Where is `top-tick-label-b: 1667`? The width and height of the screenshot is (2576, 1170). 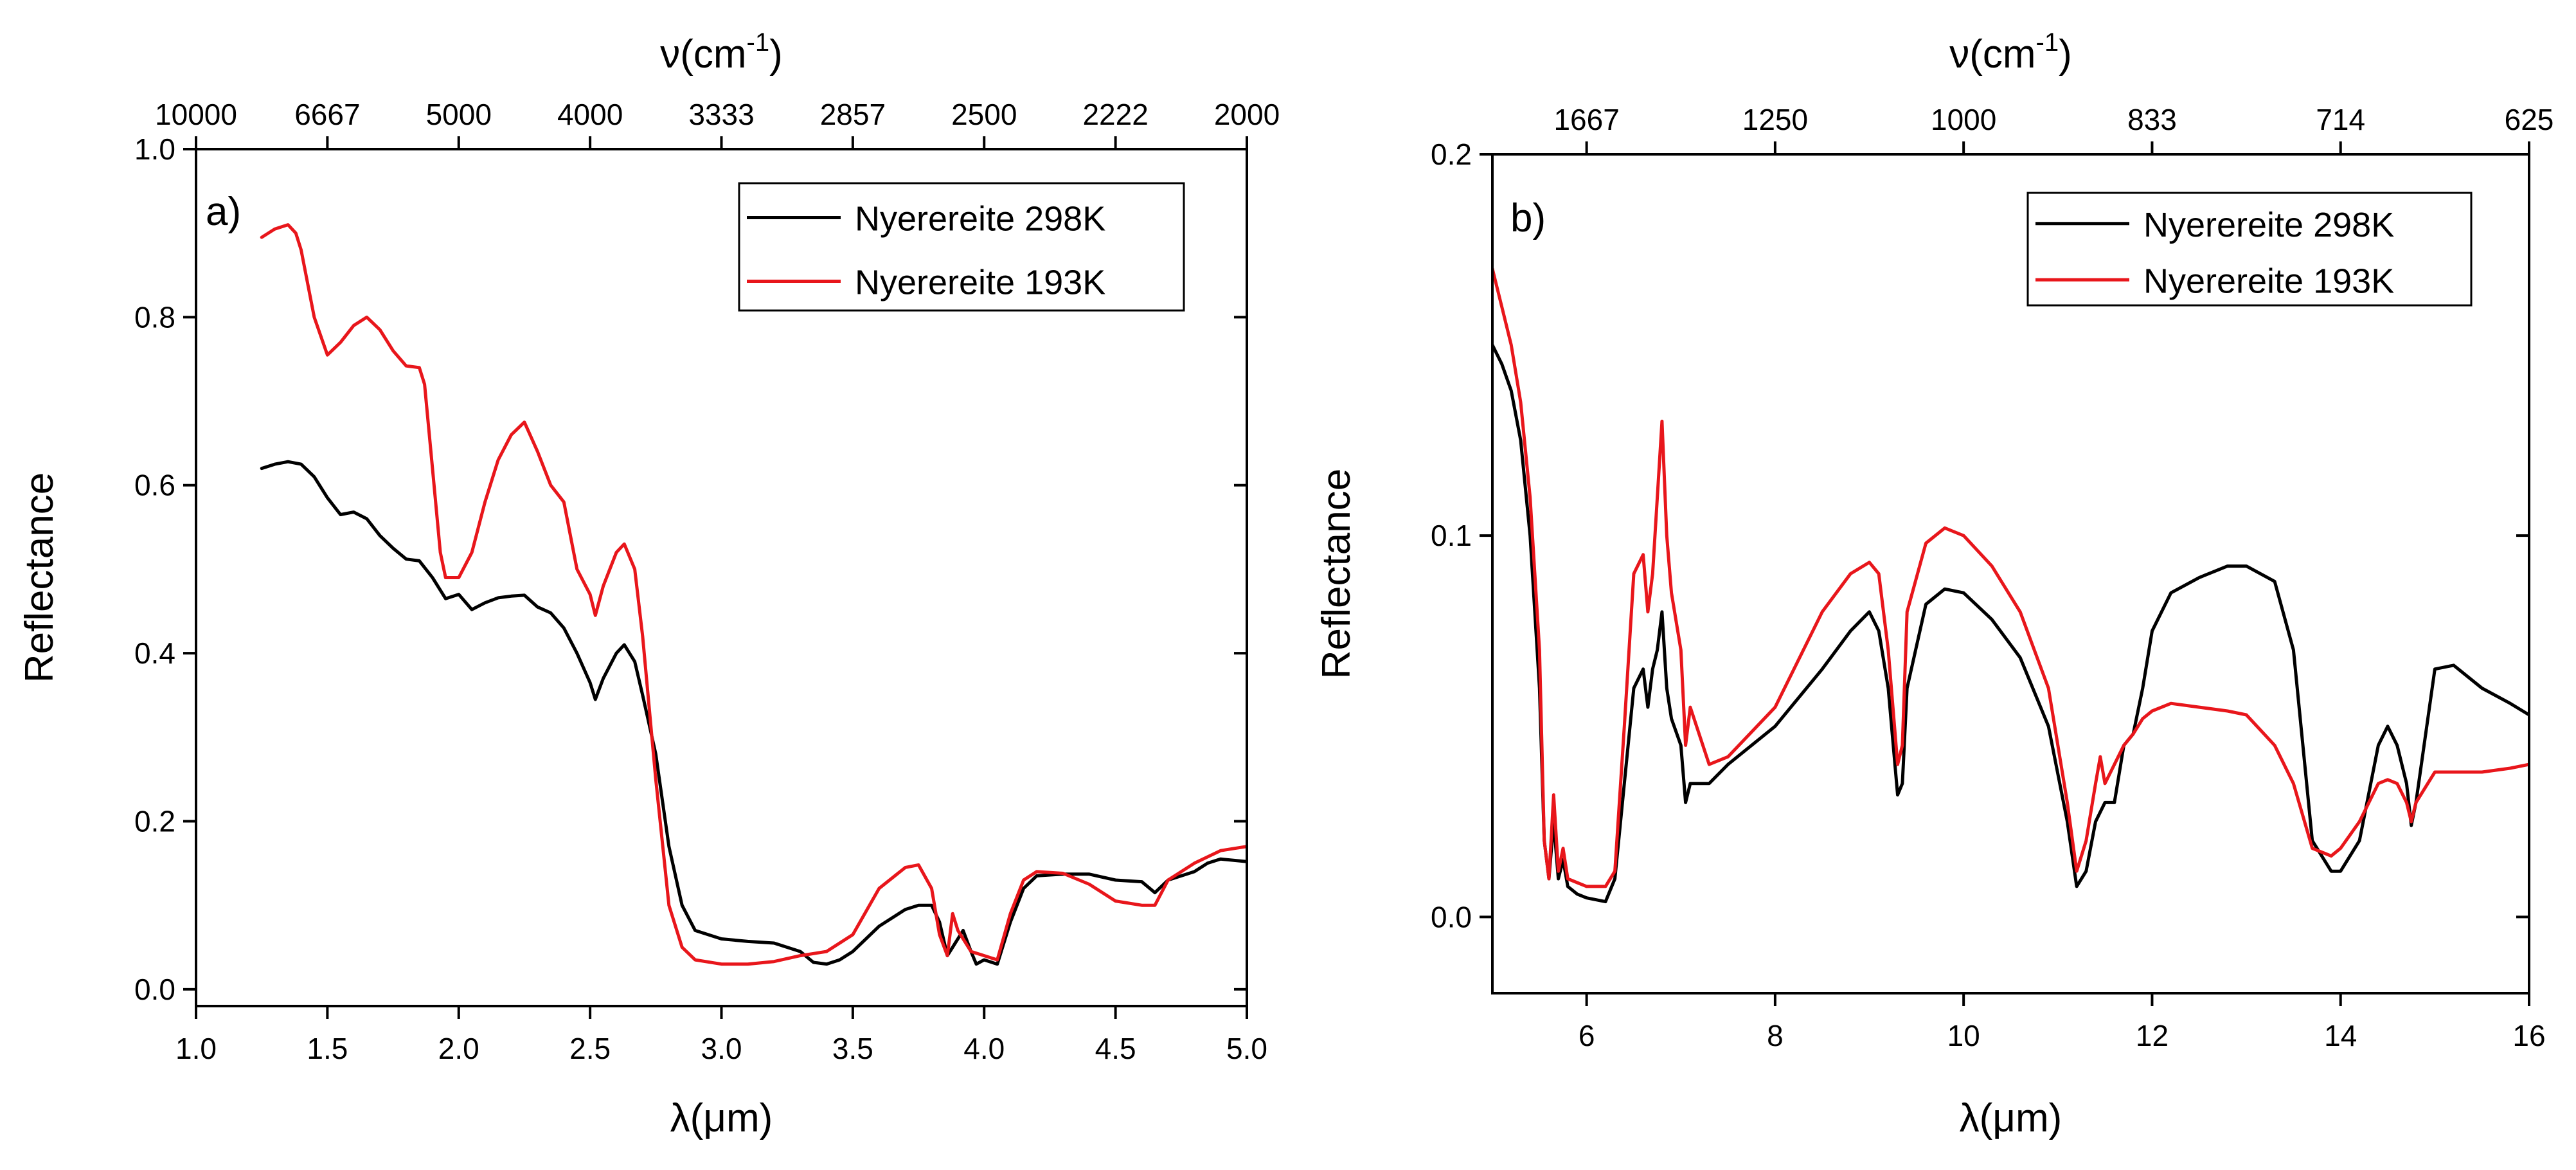 top-tick-label-b: 1667 is located at coordinates (1586, 119).